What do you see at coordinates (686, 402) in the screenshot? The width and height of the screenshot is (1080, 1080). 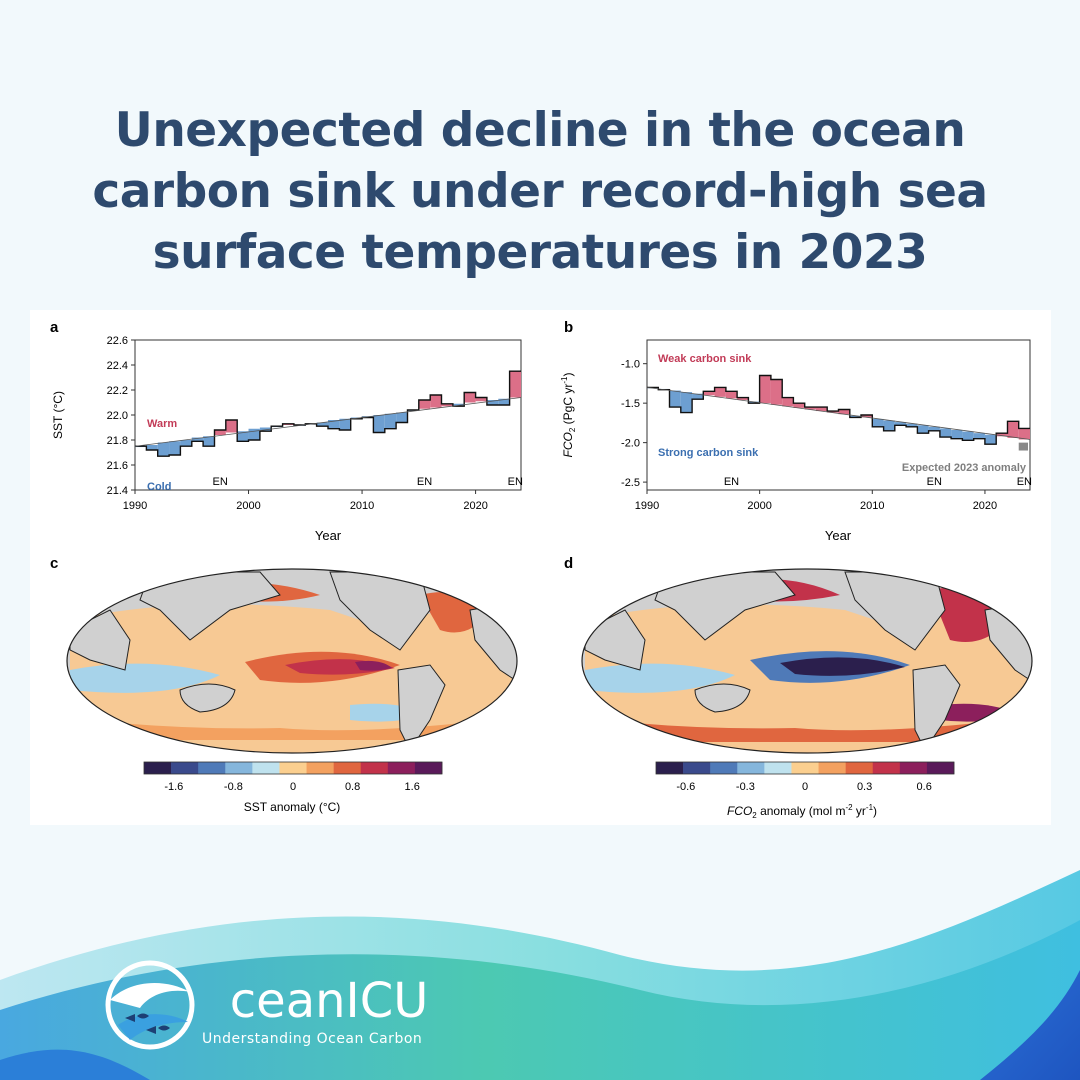 I see `chart-b-anomaly-bar-1993` at bounding box center [686, 402].